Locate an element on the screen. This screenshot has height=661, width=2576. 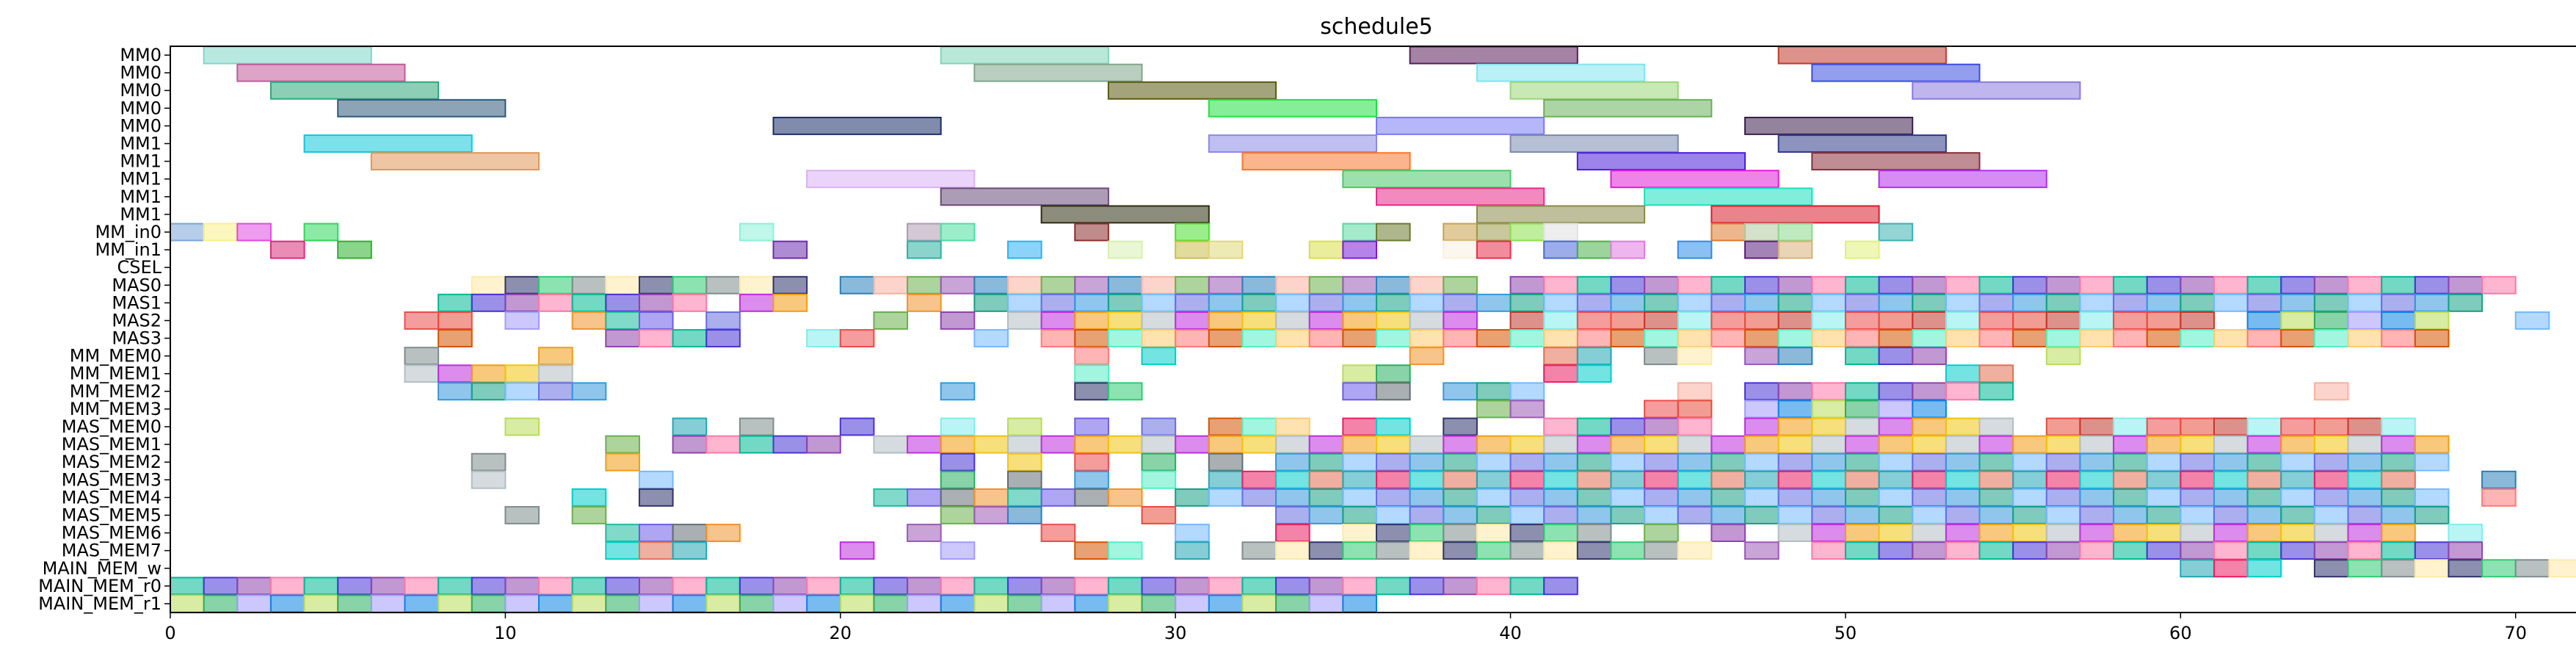
y-tick-label: MM0 is located at coordinates (141, 55).